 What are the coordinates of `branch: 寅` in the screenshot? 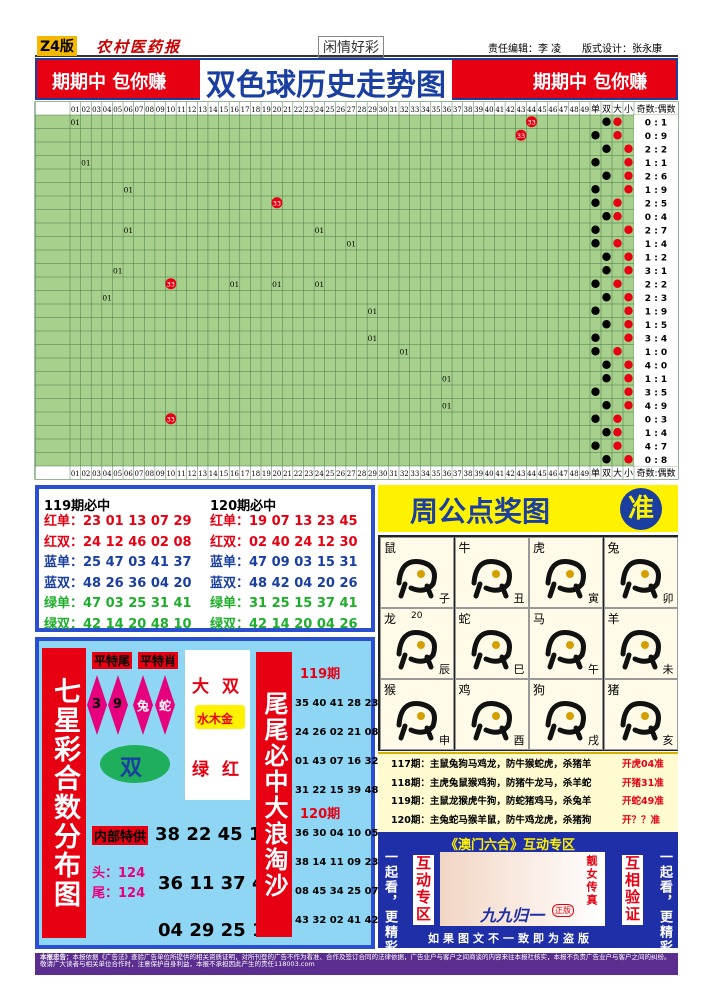 It's located at (593, 598).